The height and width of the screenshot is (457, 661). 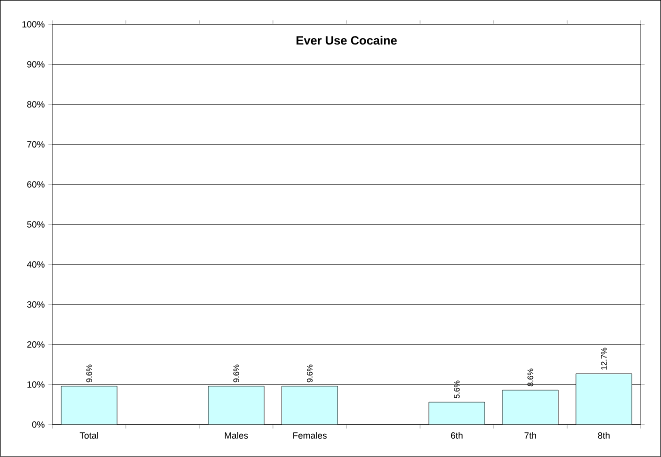 What do you see at coordinates (236, 435) in the screenshot?
I see `x-tick-label: Males` at bounding box center [236, 435].